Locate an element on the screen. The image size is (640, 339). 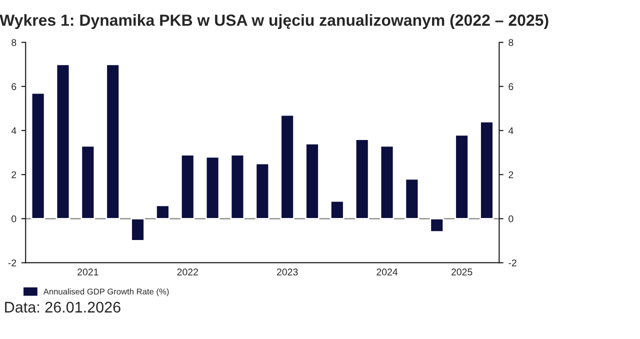
x-tick-label: 2025 is located at coordinates (461, 272).